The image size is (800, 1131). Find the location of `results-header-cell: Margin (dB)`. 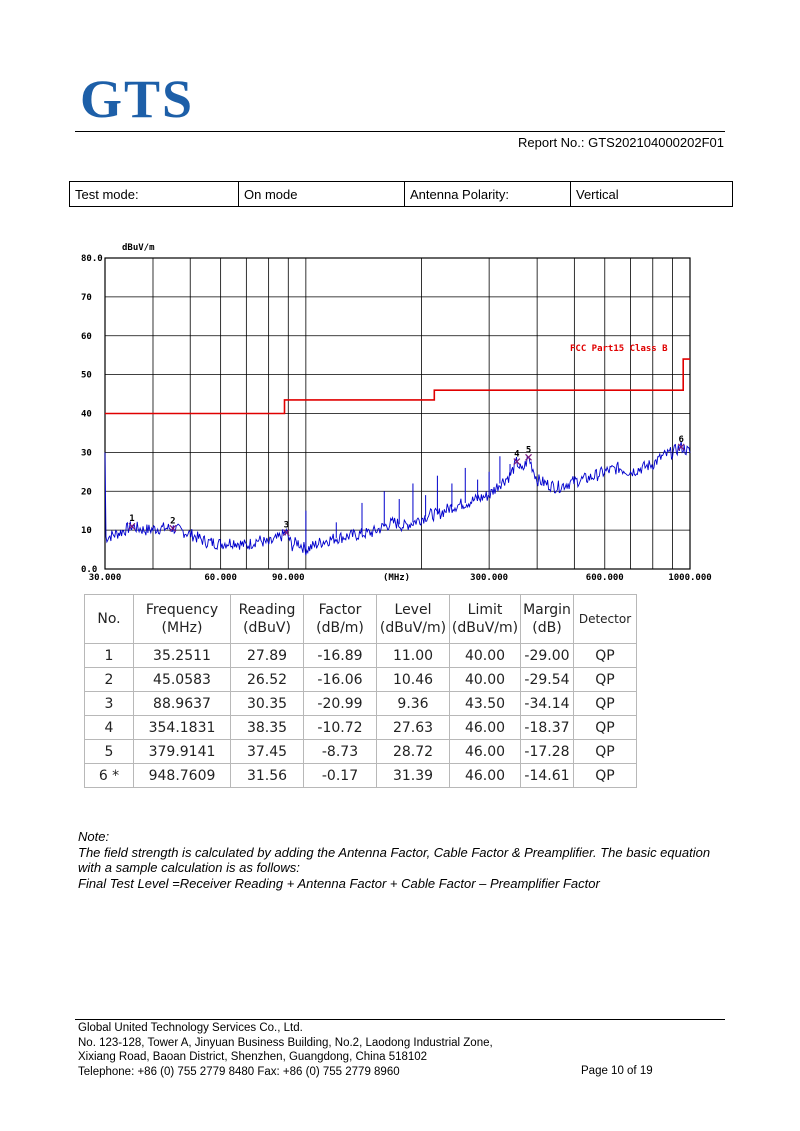

results-header-cell: Margin (dB) is located at coordinates (547, 619).